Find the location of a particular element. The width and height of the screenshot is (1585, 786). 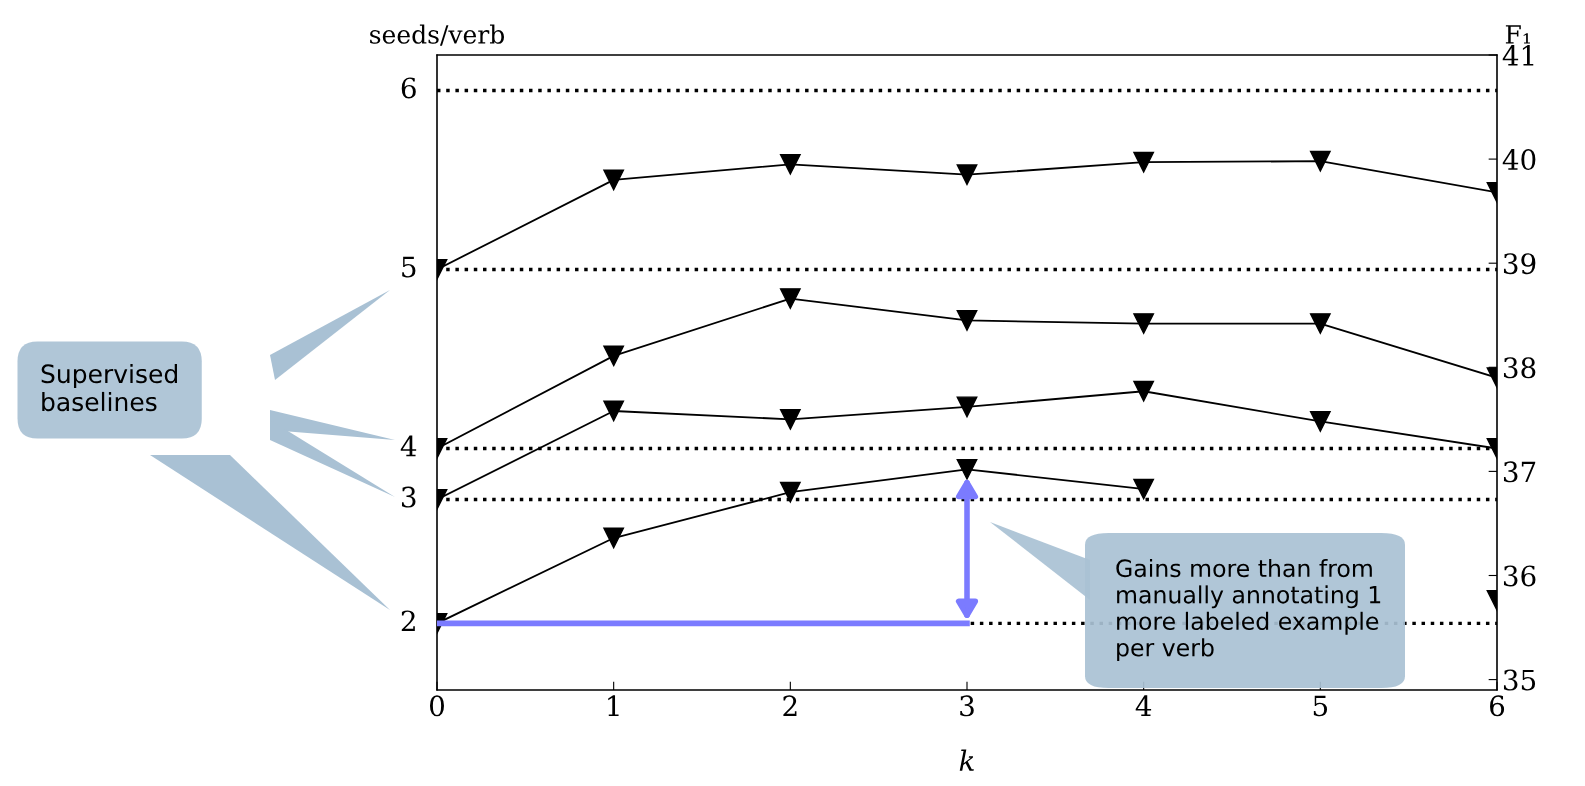

x-axis-title: k is located at coordinates (966, 760).